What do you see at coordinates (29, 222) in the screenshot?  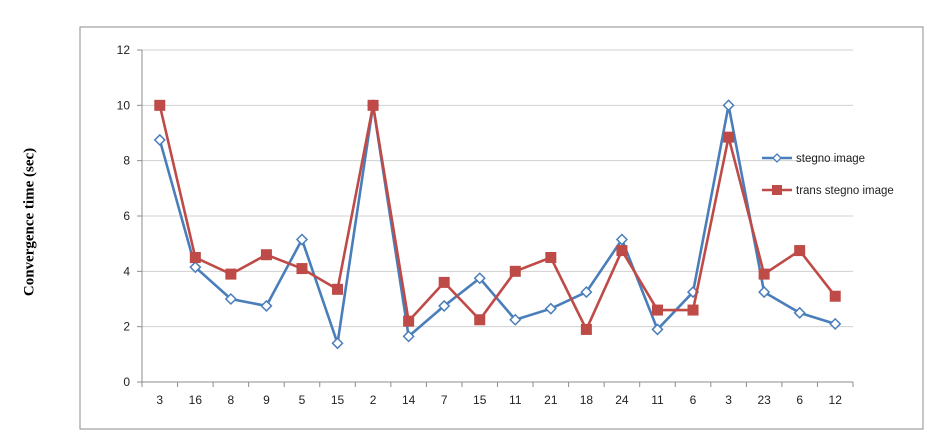 I see `y-axis-label: Convergence time (sec)` at bounding box center [29, 222].